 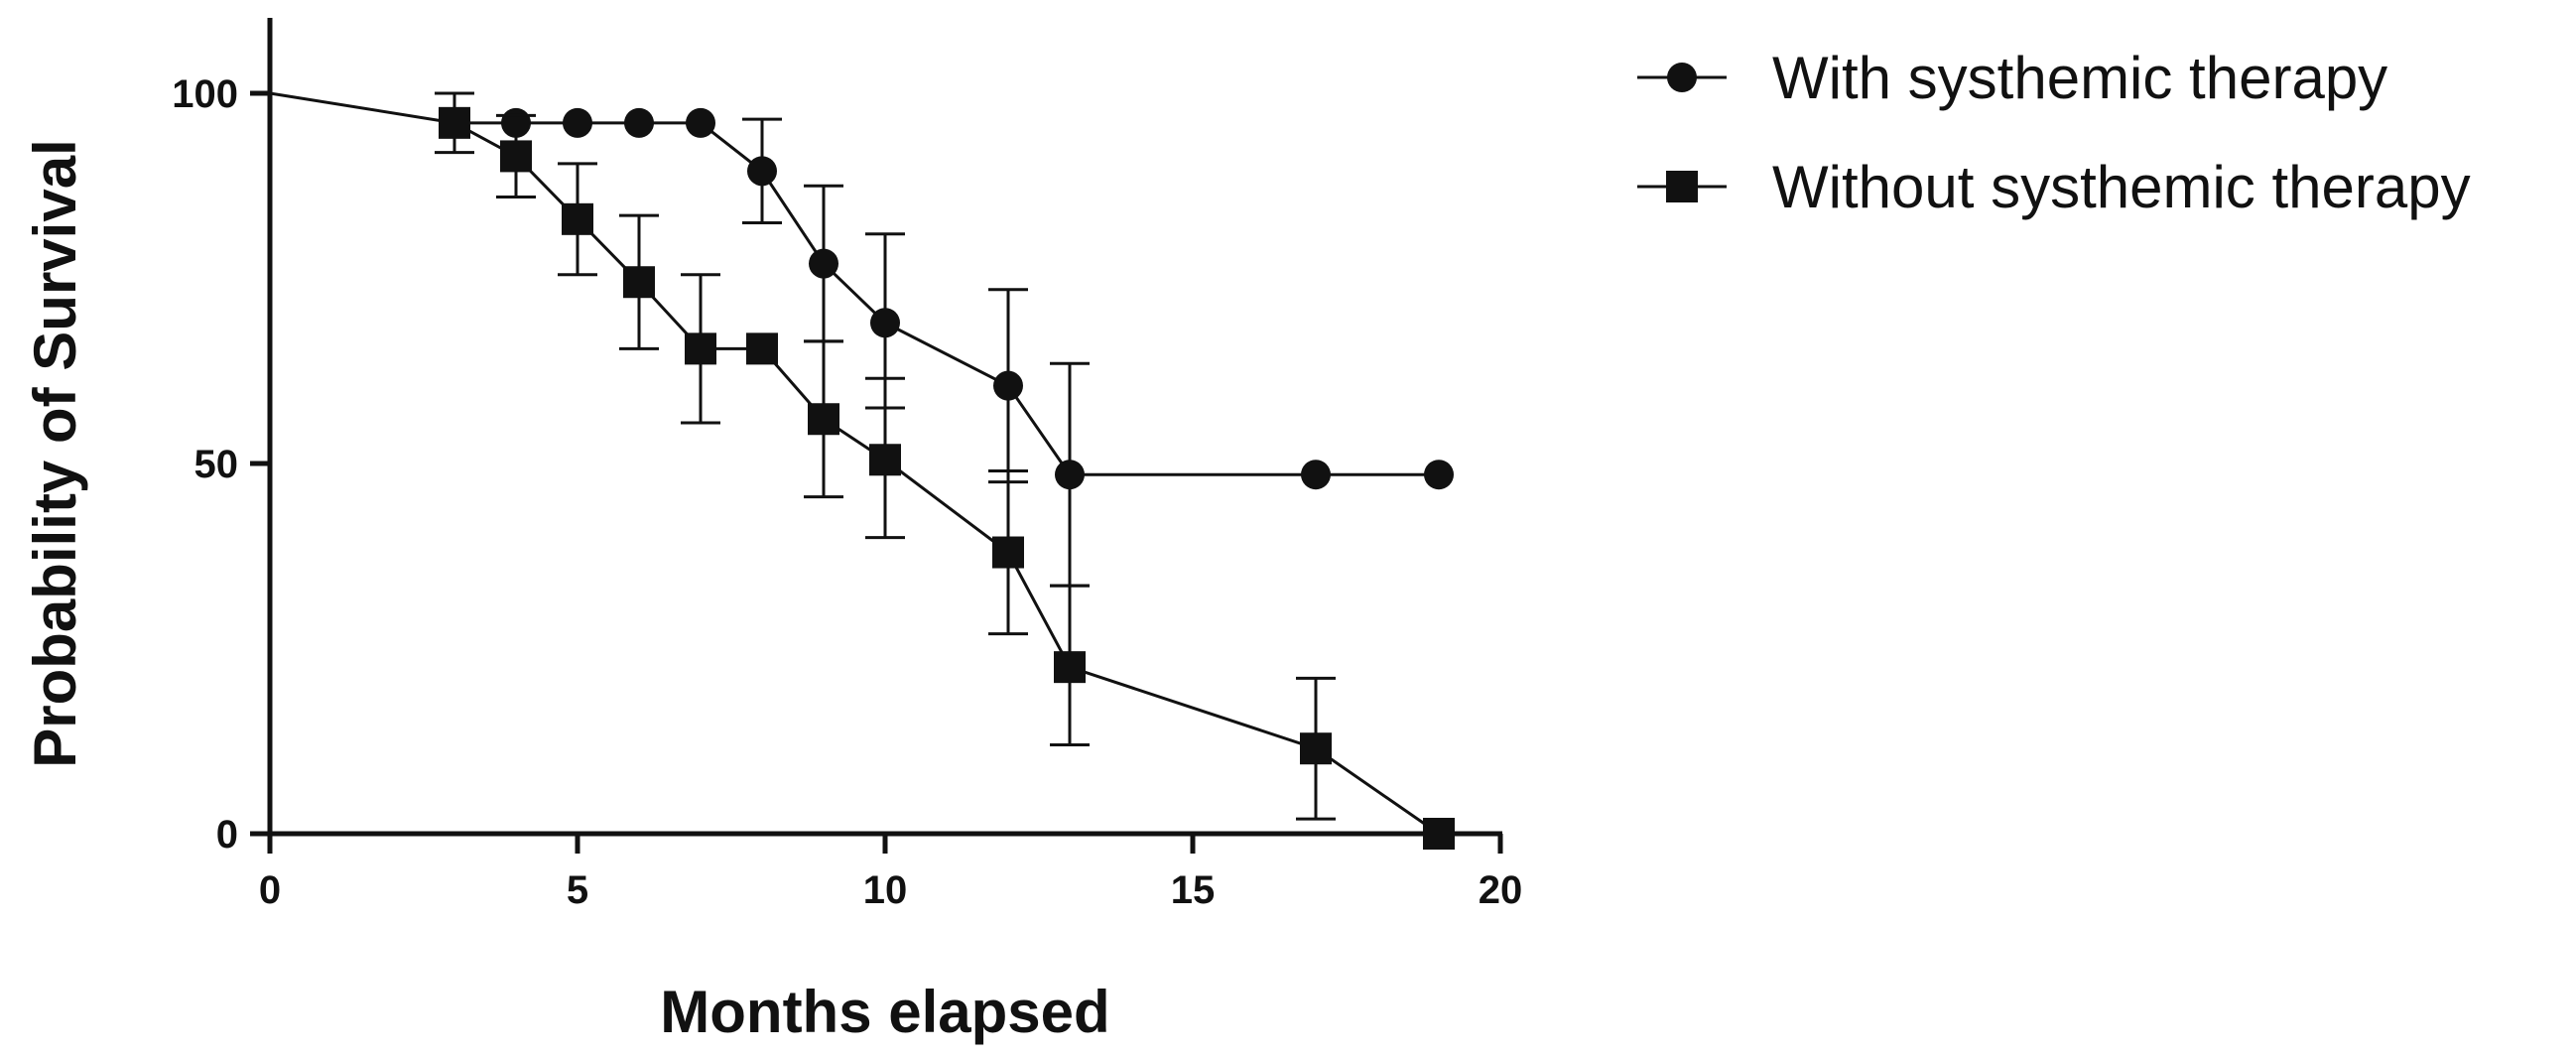 I want to click on x-tick-label: 0, so click(x=270, y=890).